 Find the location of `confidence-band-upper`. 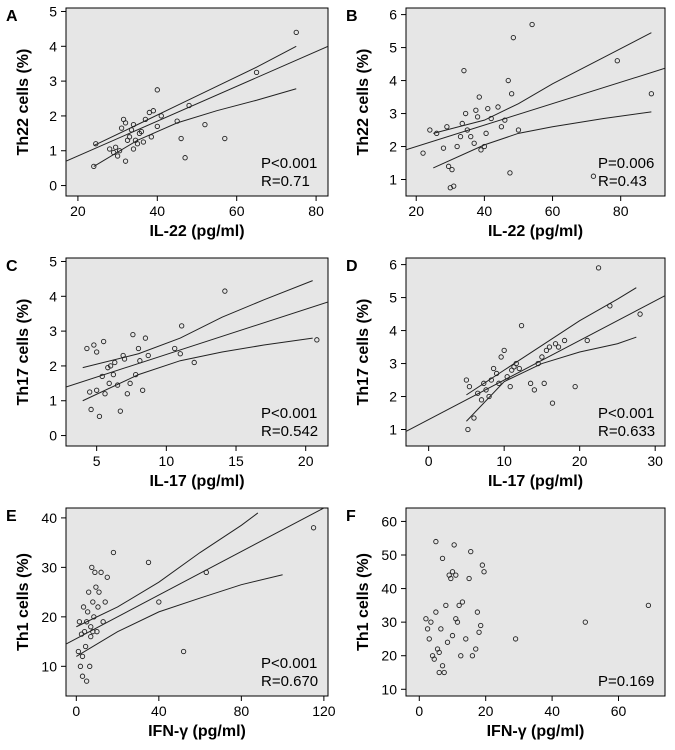

confidence-band-upper is located at coordinates (542, 83).